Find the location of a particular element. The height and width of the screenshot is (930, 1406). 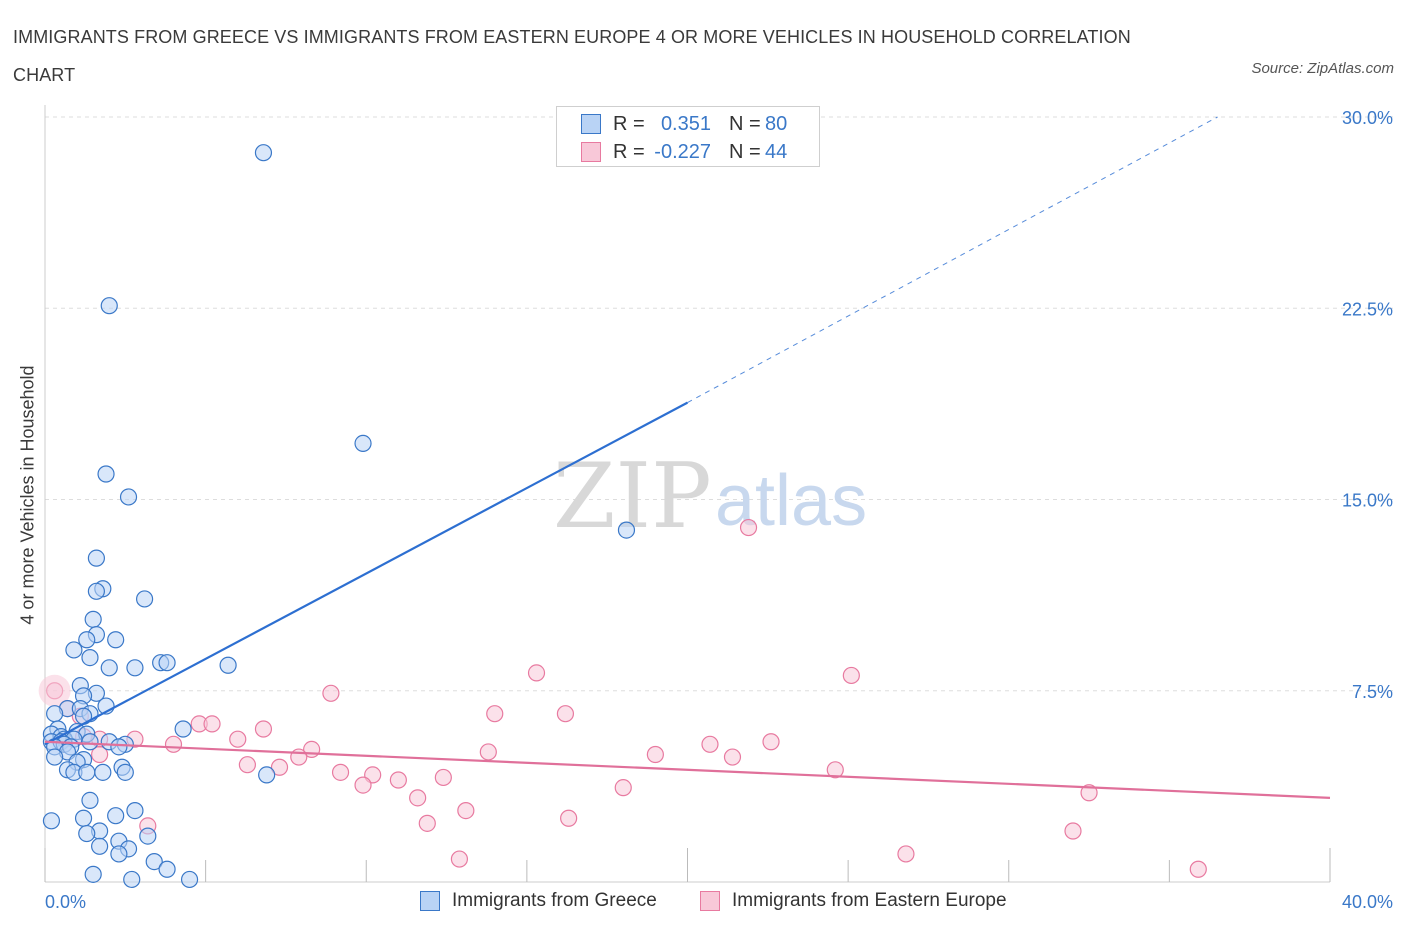

y-tick-label: 22.5% is located at coordinates (1367, 309).